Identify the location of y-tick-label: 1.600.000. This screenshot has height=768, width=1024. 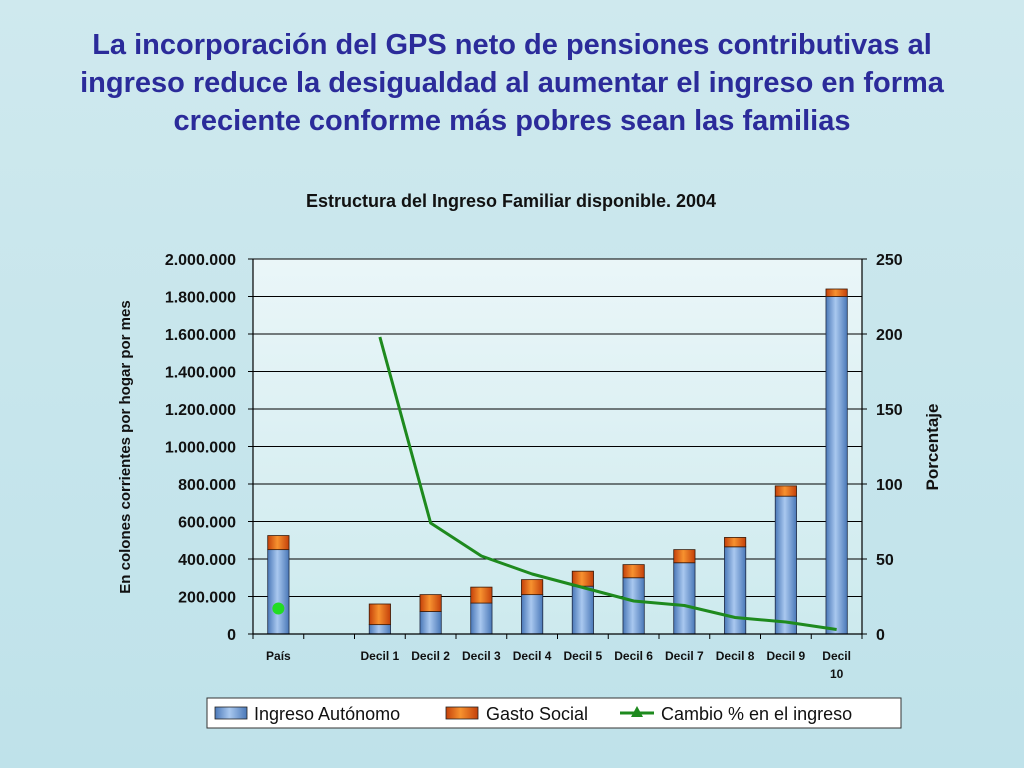
(200, 335).